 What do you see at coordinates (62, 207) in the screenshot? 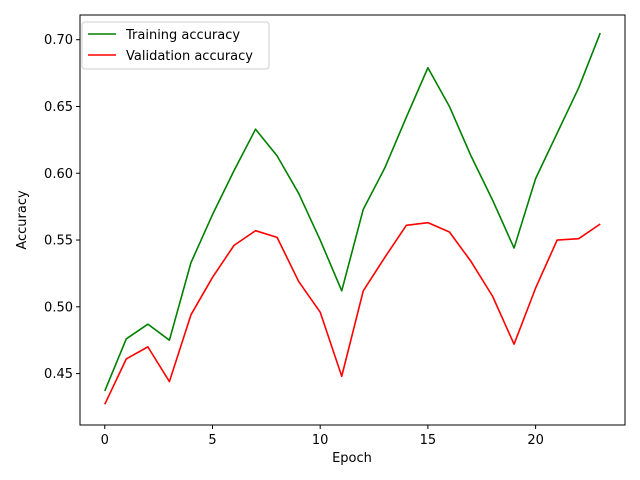
I see `y-ticks: 0.45 0.50 0.55 0.60 0.65 0.70` at bounding box center [62, 207].